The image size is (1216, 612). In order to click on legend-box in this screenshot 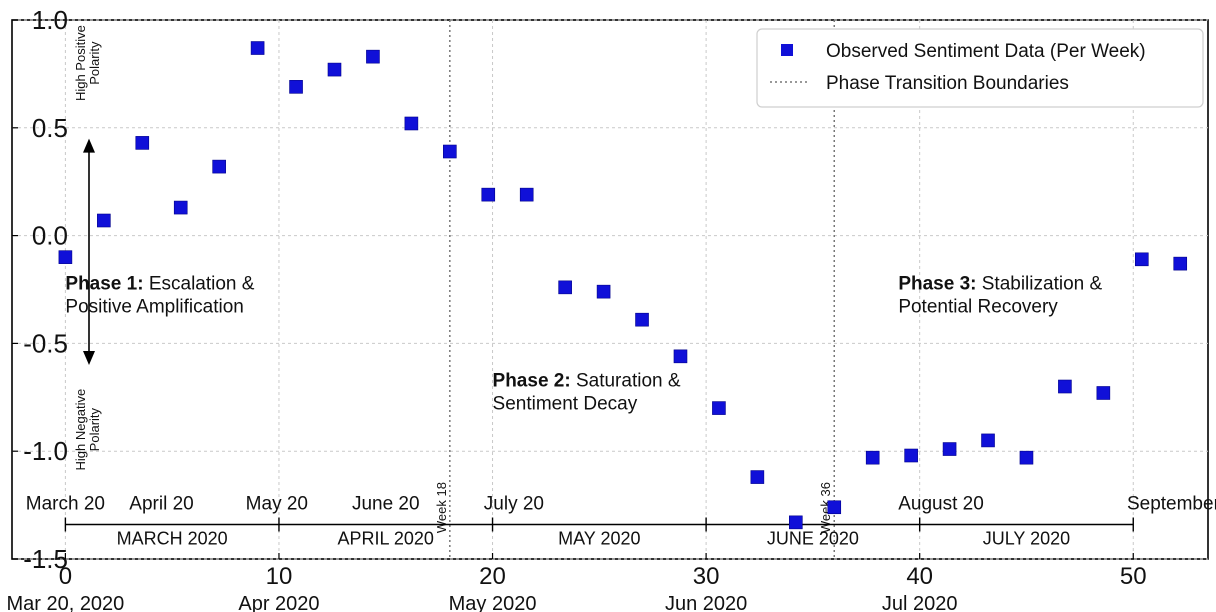, I will do `click(980, 68)`.